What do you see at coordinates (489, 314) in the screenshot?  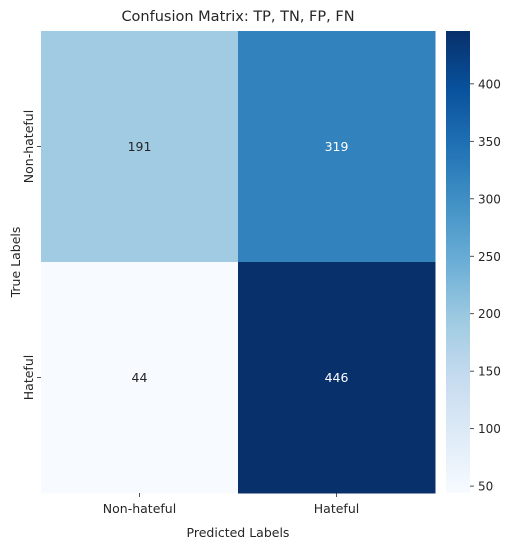 I see `colorbar-tick-label: 200` at bounding box center [489, 314].